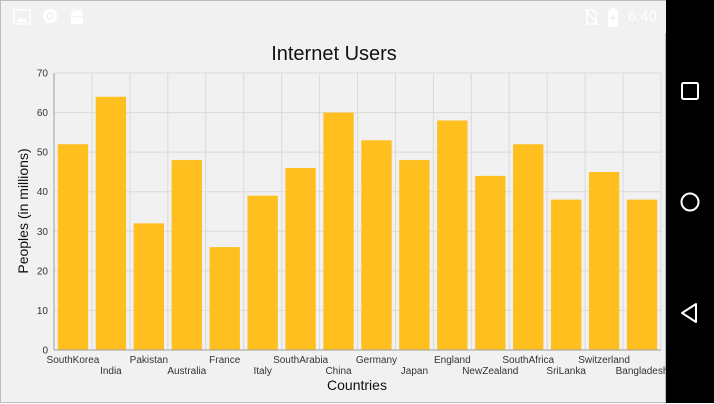  Describe the element at coordinates (690, 91) in the screenshot. I see `recents-button` at that location.